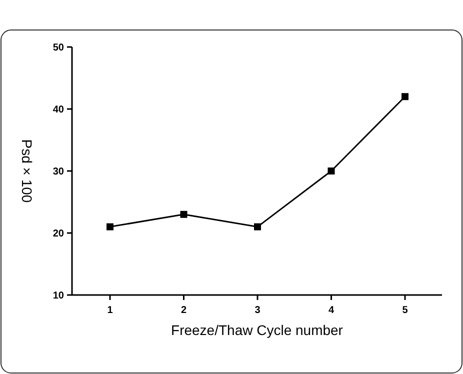 Image resolution: width=463 pixels, height=374 pixels. What do you see at coordinates (110, 310) in the screenshot?
I see `x-tick-label: 1` at bounding box center [110, 310].